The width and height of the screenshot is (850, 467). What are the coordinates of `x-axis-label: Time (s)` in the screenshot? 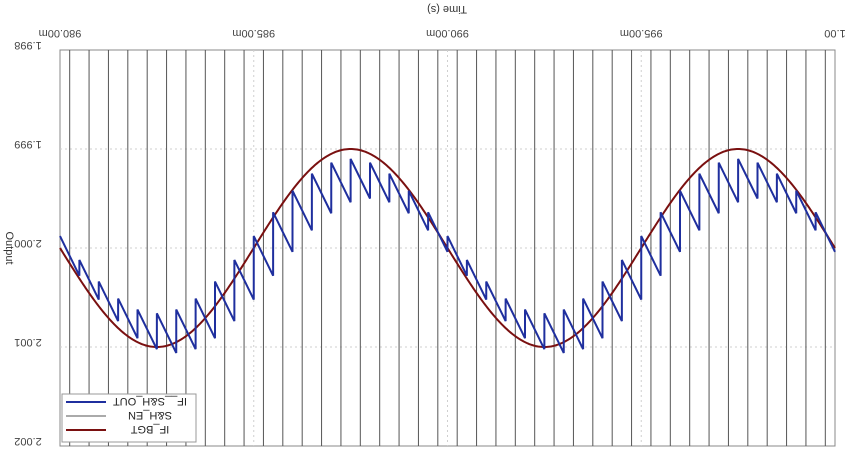 It's located at (447, 9).